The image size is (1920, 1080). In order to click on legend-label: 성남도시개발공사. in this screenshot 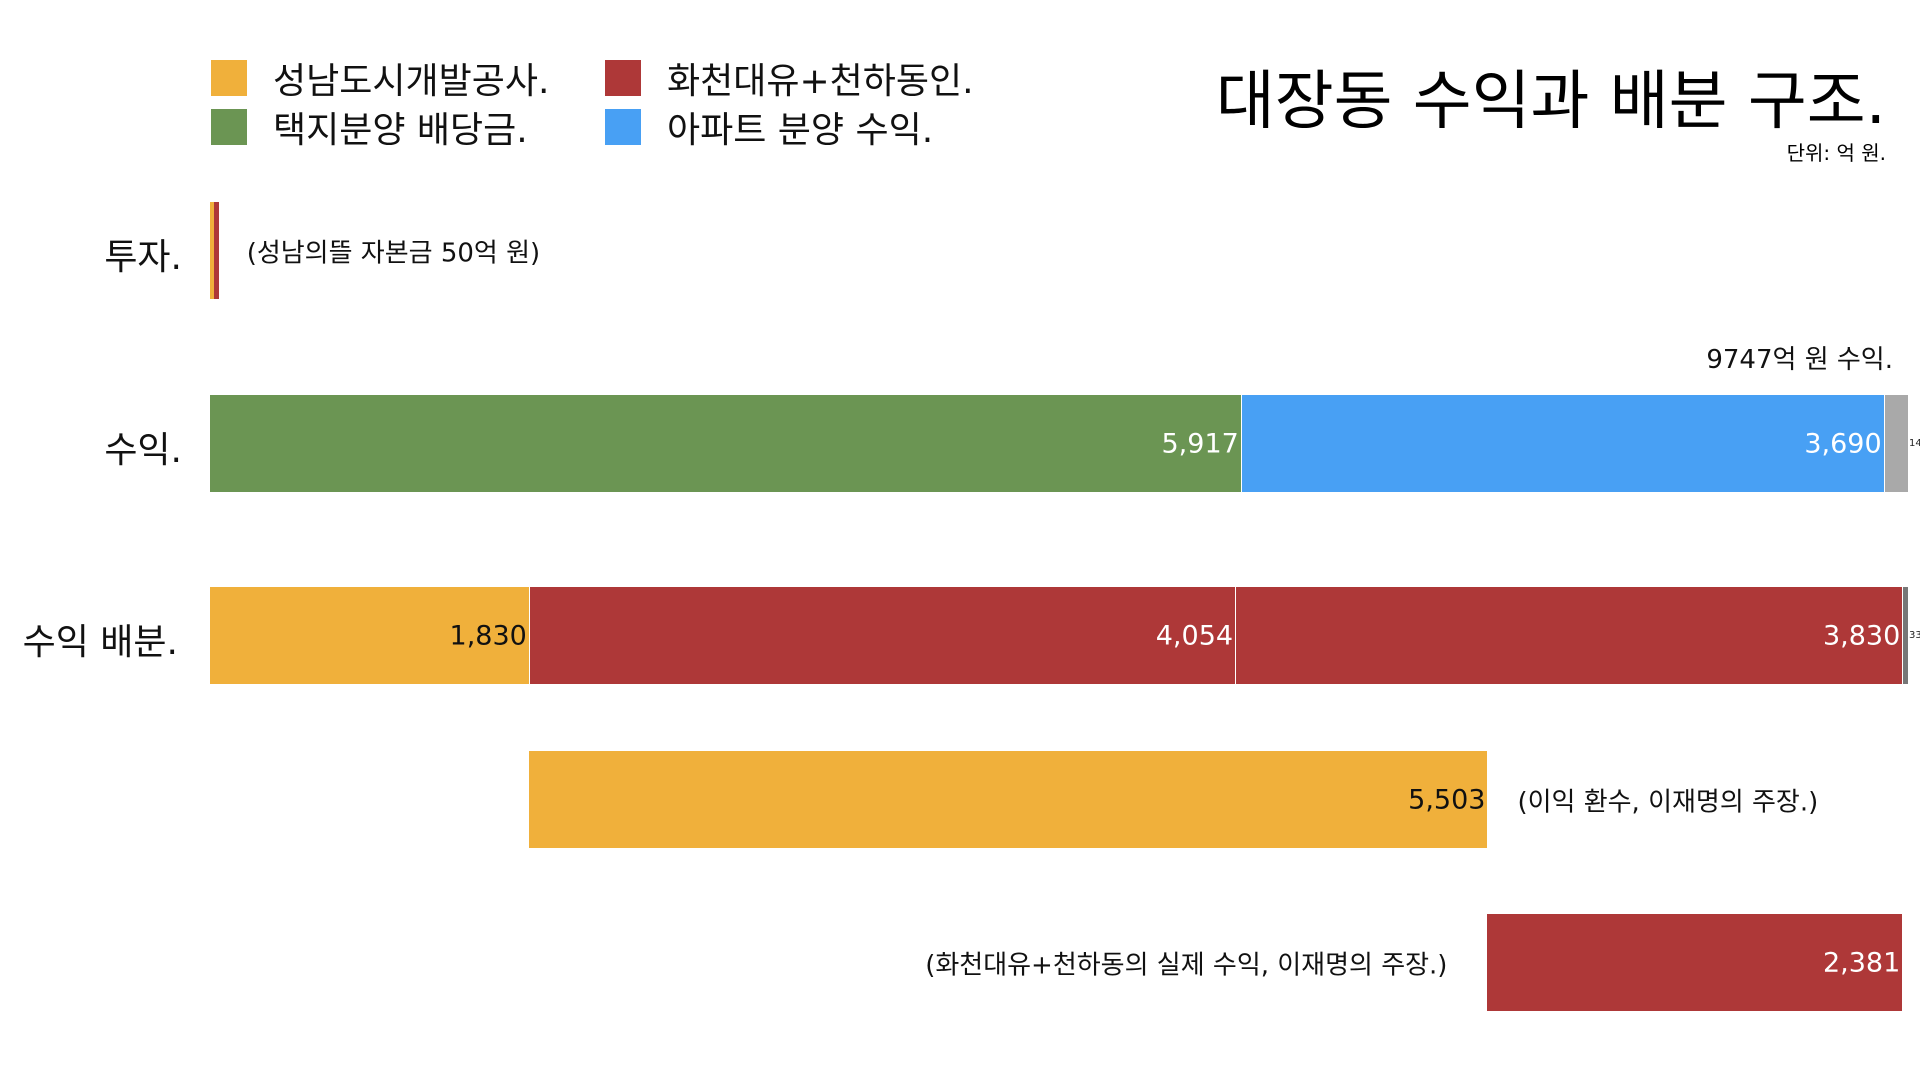, I will do `click(411, 81)`.